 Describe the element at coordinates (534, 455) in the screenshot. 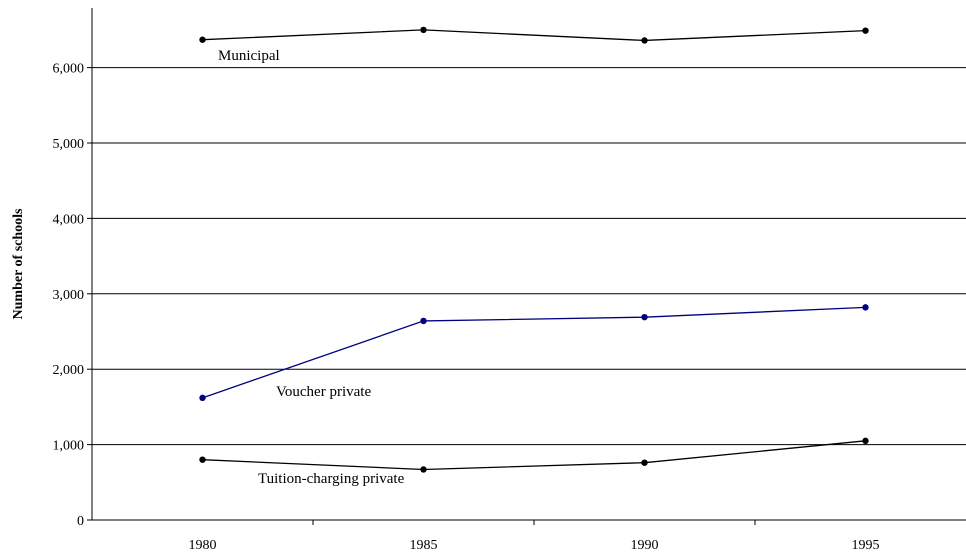

I see `series-line-tuition-charging-private` at that location.